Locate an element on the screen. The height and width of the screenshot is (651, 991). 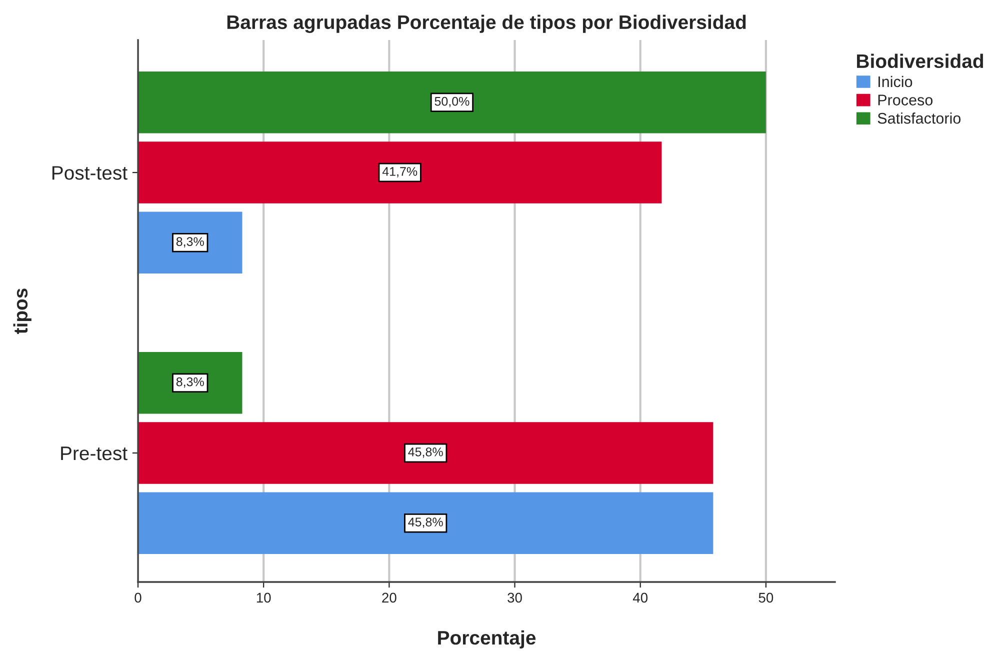
y-tick-label: Post-test is located at coordinates (90, 173).